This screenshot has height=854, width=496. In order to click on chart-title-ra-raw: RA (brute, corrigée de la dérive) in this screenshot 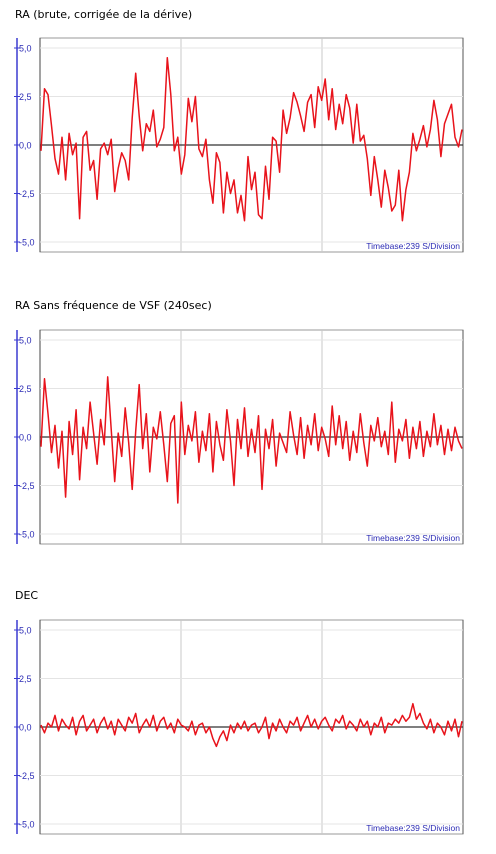, I will do `click(104, 14)`.